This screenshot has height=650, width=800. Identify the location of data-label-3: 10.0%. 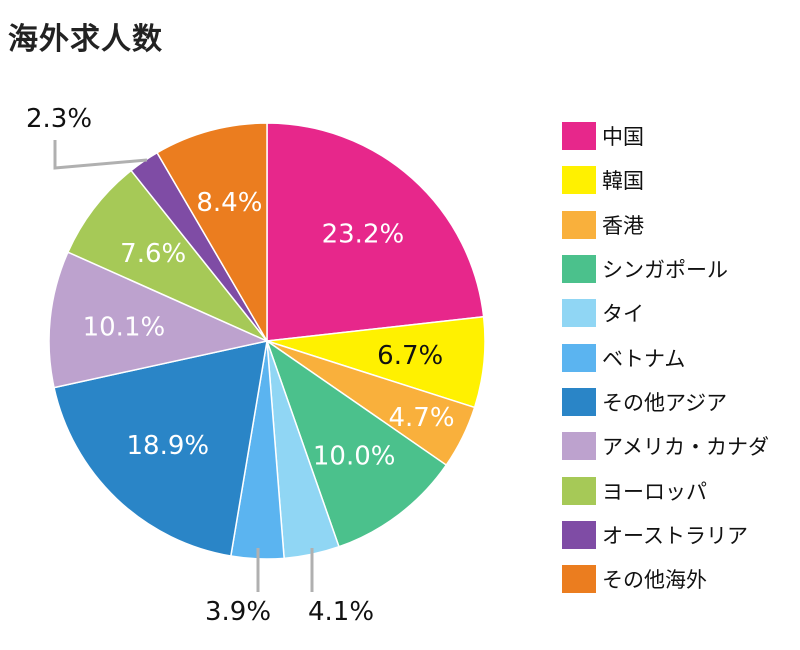
(354, 457).